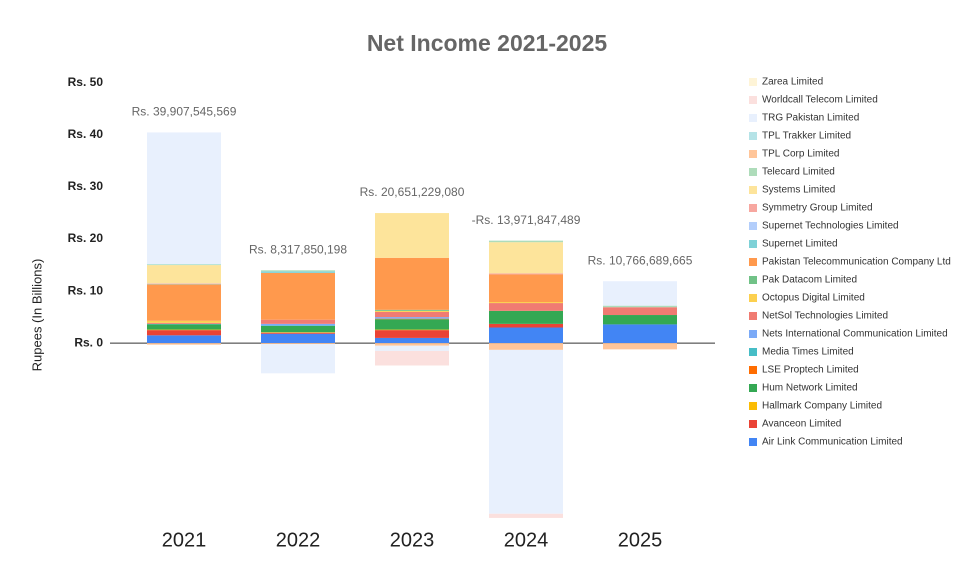  What do you see at coordinates (806, 136) in the screenshot?
I see `legend-label: TPL Trakker Limited` at bounding box center [806, 136].